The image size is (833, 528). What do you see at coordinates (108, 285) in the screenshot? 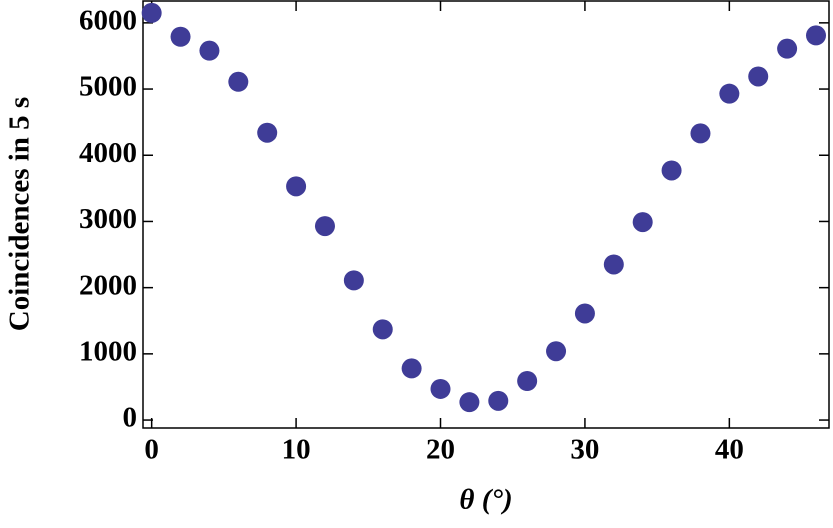
I see `y-tick-label: 2000` at bounding box center [108, 285].